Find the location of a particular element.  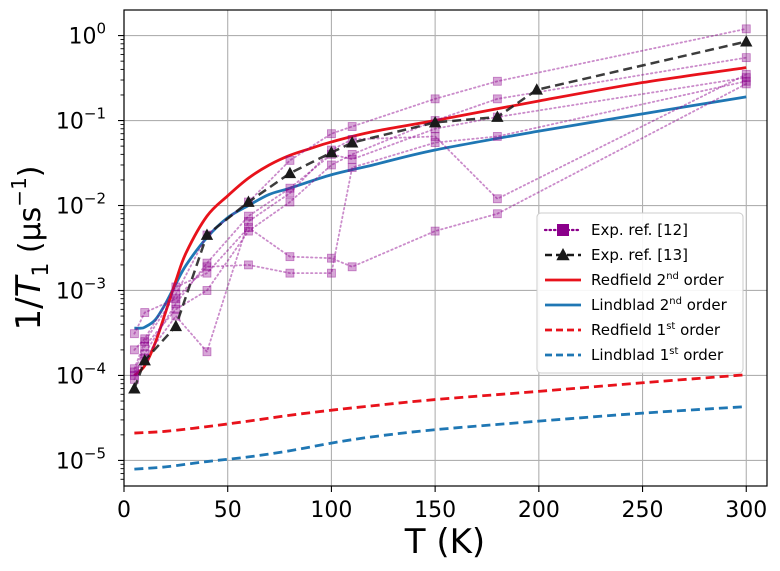

legend-item-red2: Redfield 2nd order is located at coordinates (634, 280).